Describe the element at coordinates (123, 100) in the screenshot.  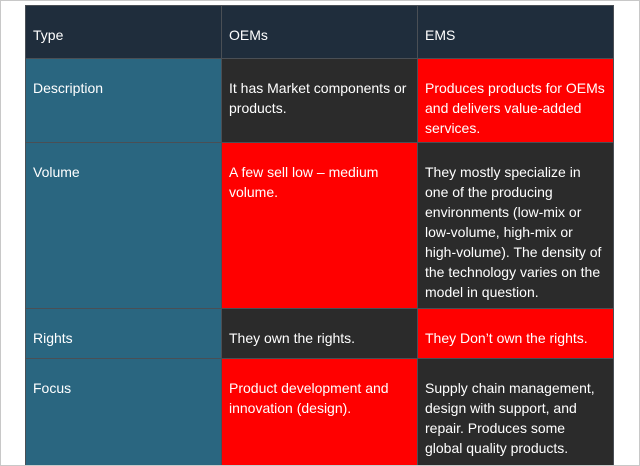
I see `row-label: Description` at that location.